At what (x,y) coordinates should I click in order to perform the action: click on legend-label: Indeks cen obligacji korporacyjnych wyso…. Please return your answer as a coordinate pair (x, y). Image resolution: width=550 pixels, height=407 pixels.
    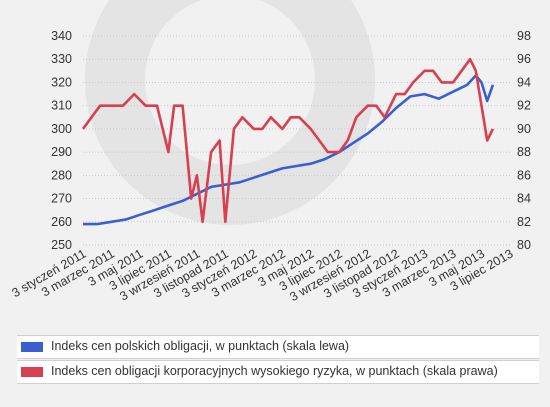
    Looking at the image, I should click on (274, 371).